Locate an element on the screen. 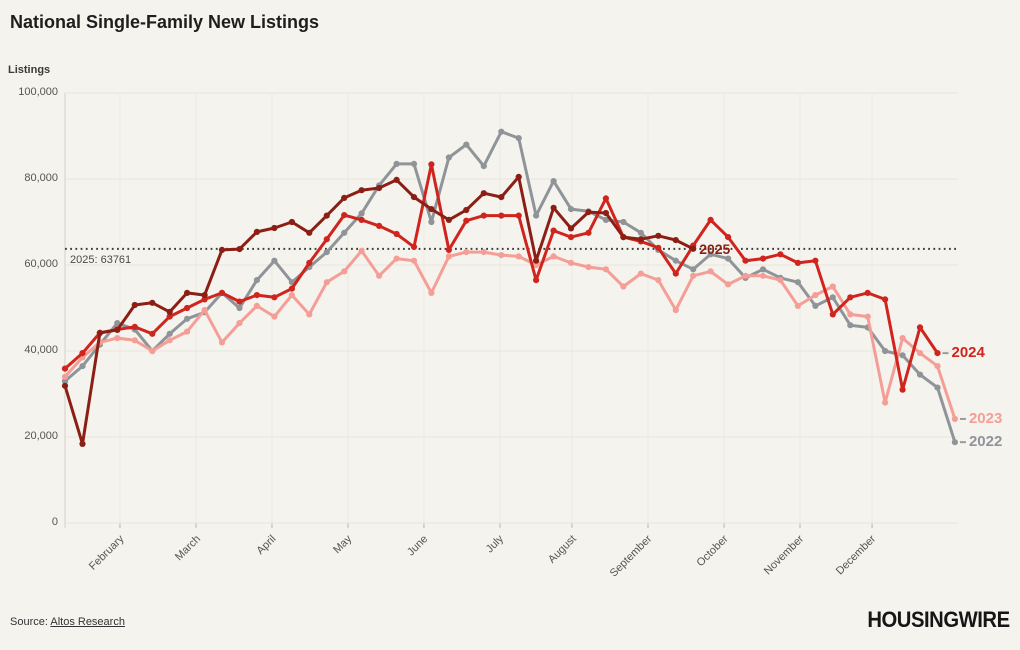  source-link: Altos Research is located at coordinates (87, 622).